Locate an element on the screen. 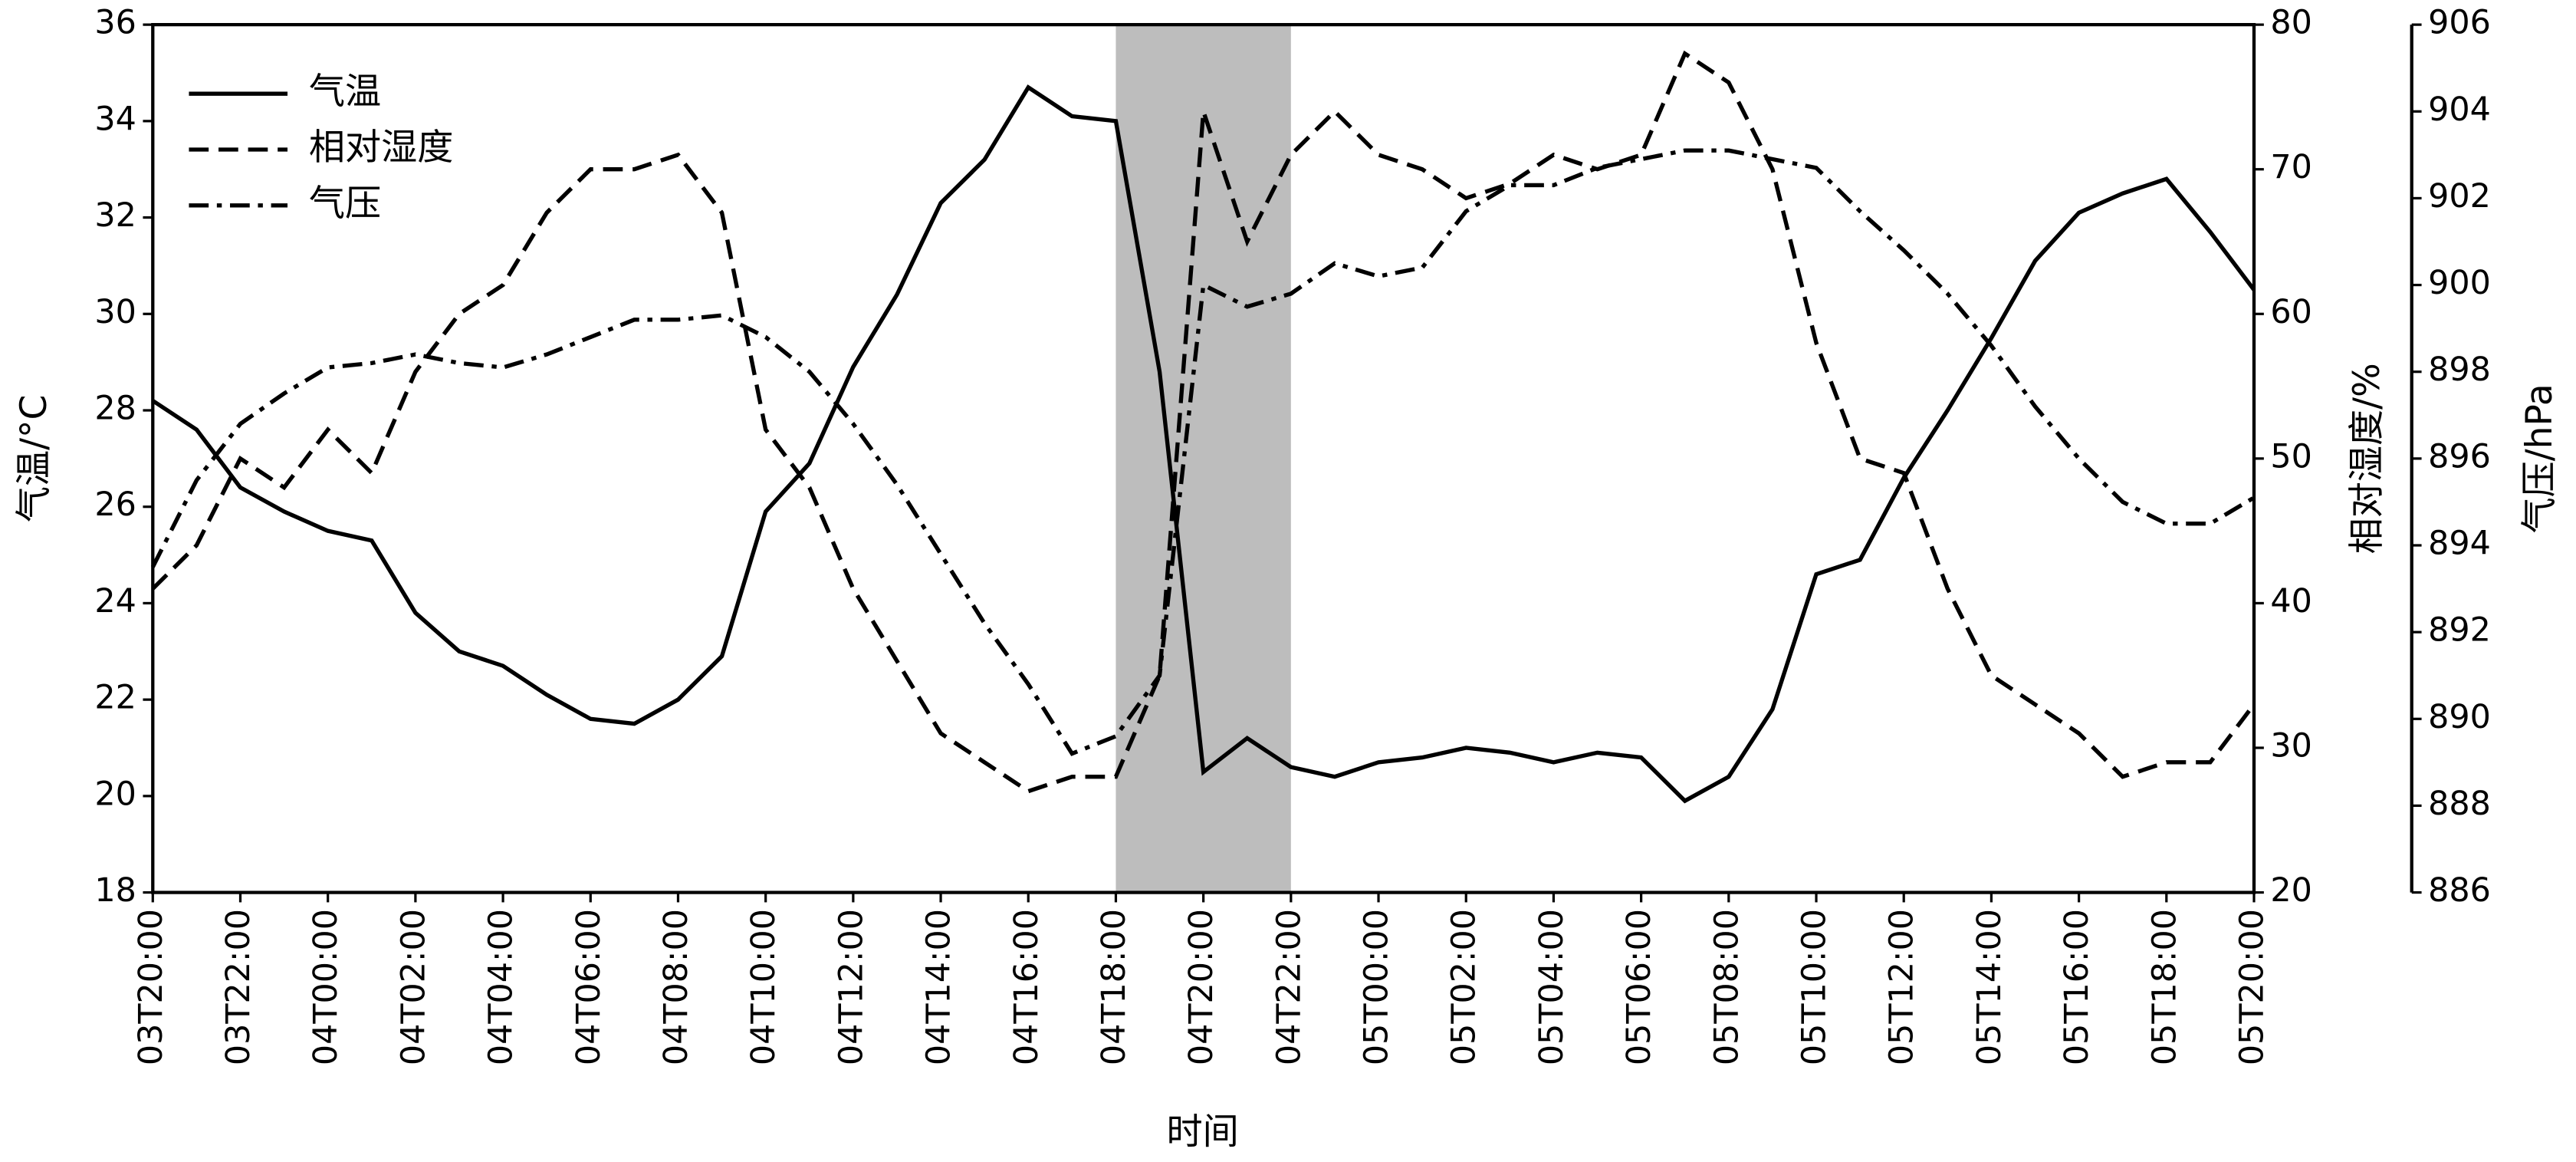  x-tick-label: 05T10:00 is located at coordinates (1815, 987).